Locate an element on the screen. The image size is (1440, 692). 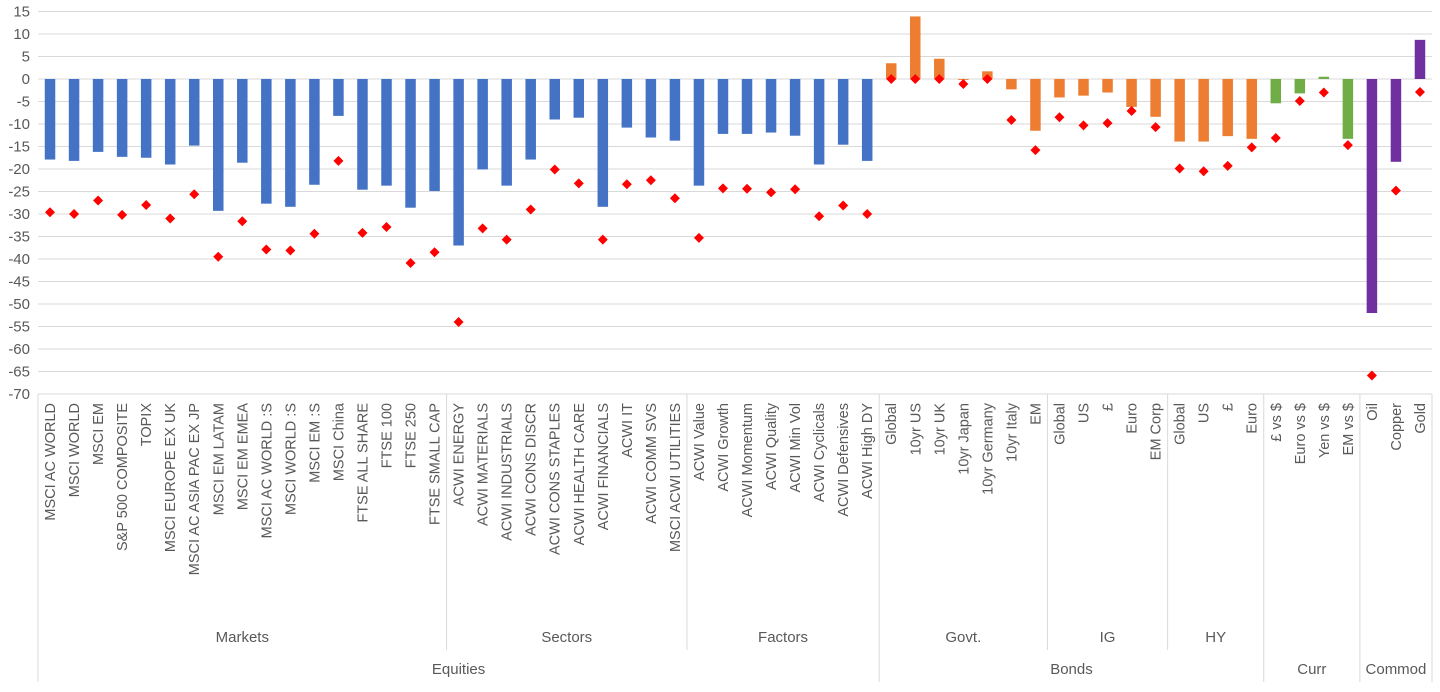
category-label: 10yr US is located at coordinates (916, 429).